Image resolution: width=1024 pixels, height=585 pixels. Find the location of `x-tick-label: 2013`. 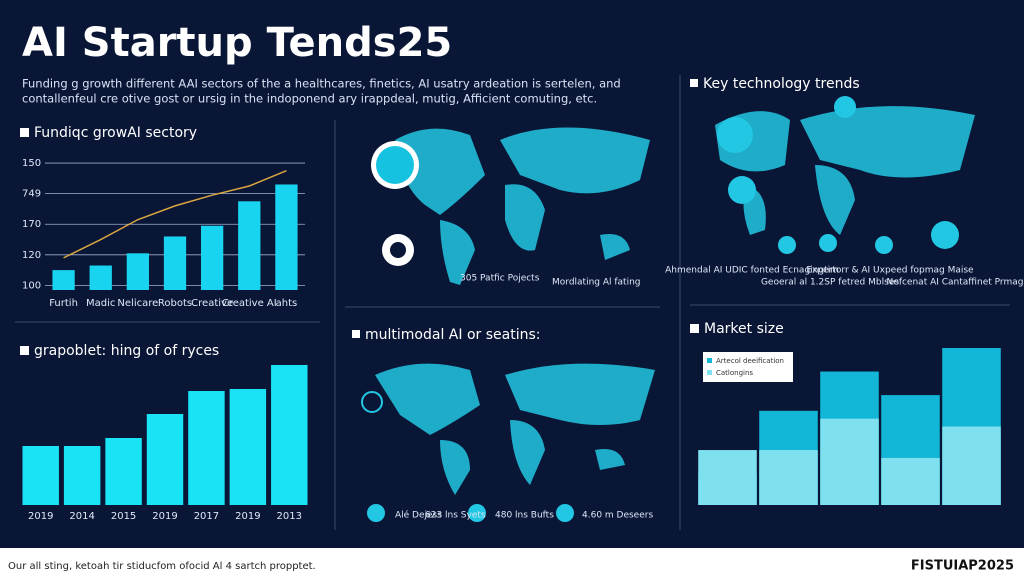

x-tick-label: 2013 is located at coordinates (289, 516).